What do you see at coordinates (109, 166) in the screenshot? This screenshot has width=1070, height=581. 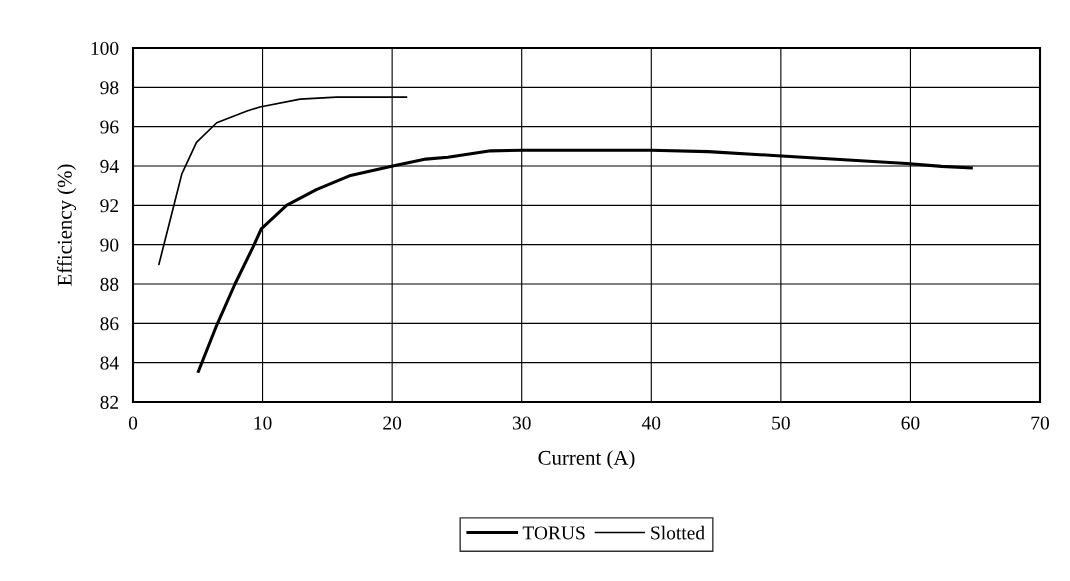 I see `y-tick-label: 94` at bounding box center [109, 166].